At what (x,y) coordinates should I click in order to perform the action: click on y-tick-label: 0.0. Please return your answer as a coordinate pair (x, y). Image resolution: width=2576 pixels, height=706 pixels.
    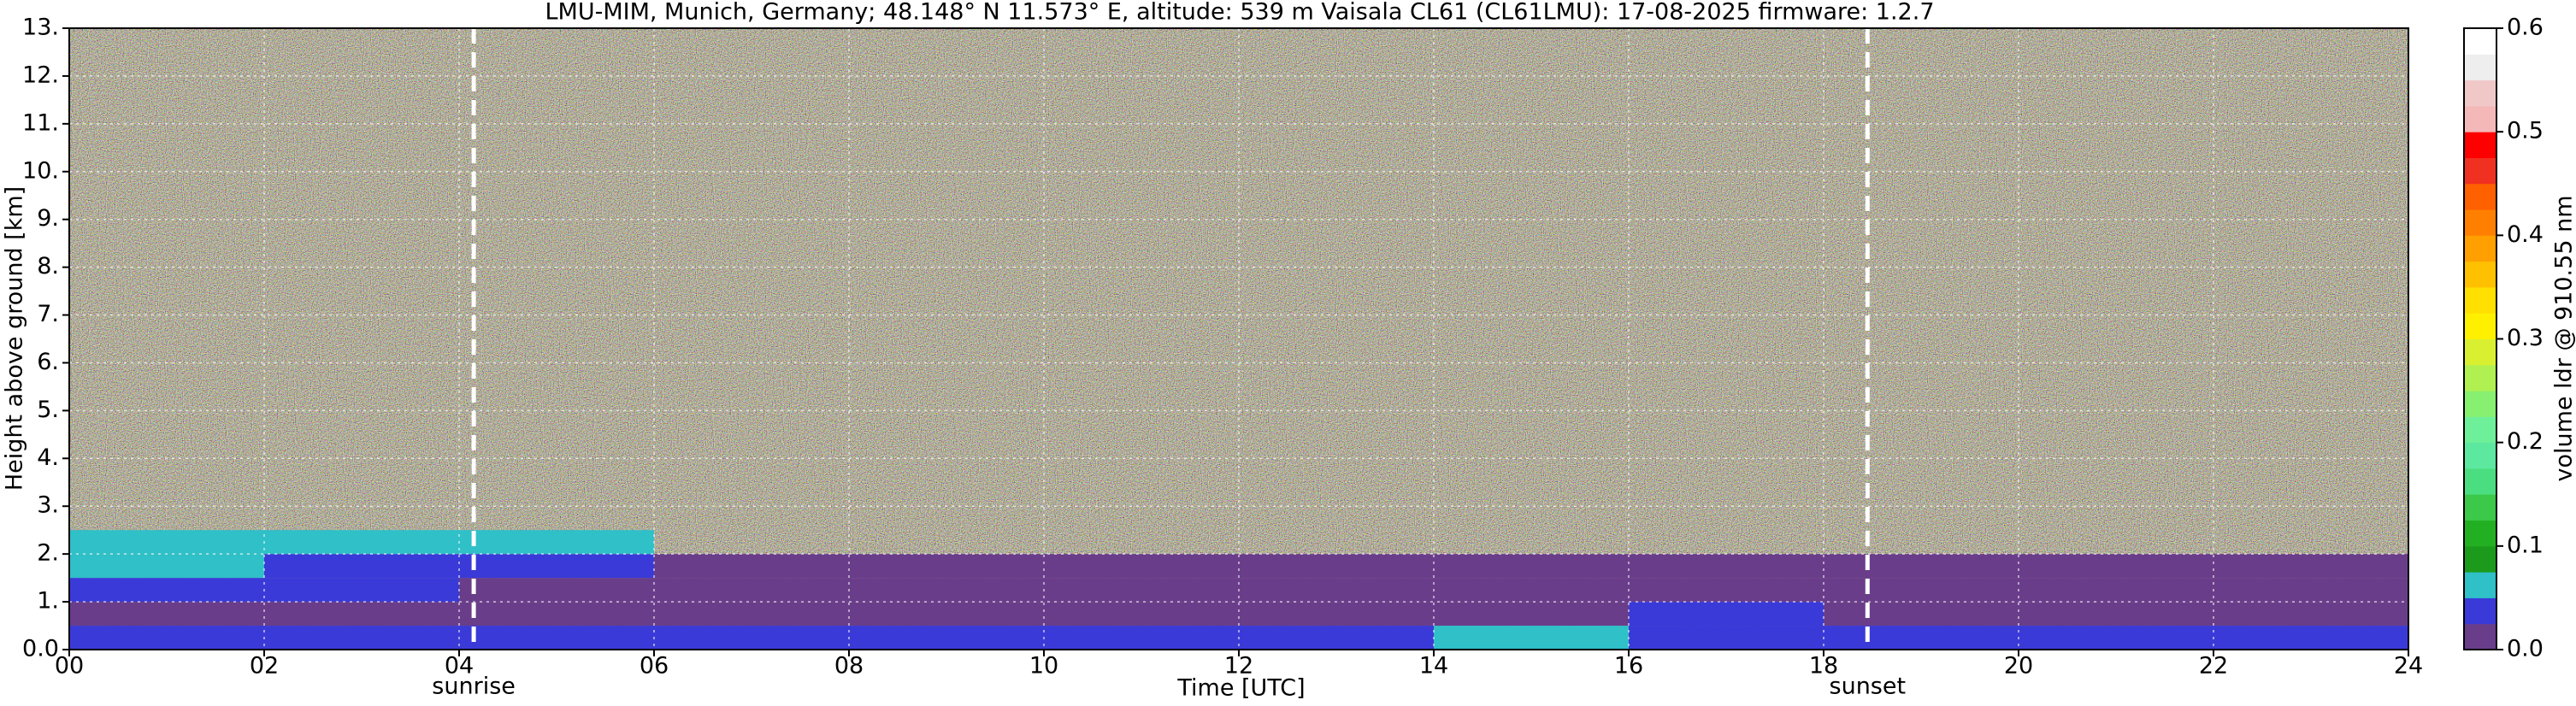
    Looking at the image, I should click on (40, 649).